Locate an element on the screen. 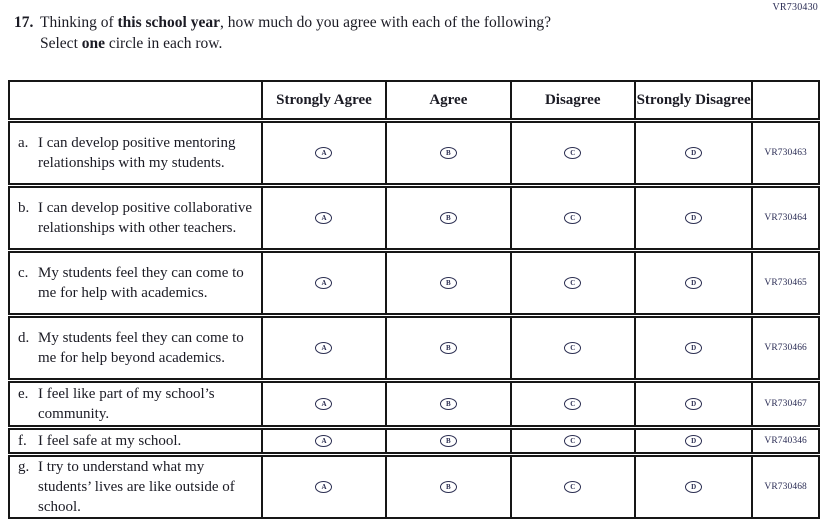  row-code: VR730463 is located at coordinates (785, 153).